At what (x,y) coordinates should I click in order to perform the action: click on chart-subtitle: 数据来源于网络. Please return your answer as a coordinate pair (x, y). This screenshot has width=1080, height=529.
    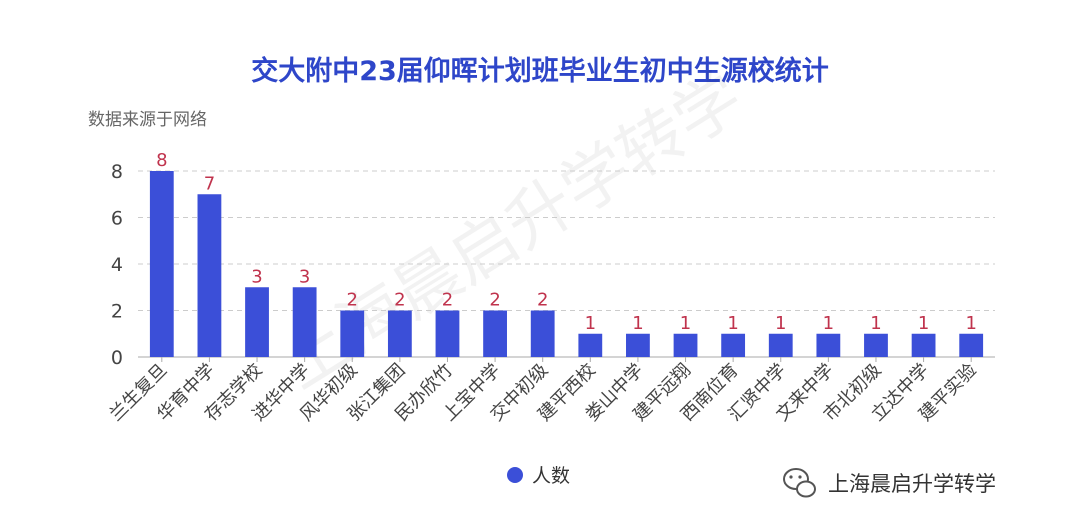
    Looking at the image, I should click on (147, 120).